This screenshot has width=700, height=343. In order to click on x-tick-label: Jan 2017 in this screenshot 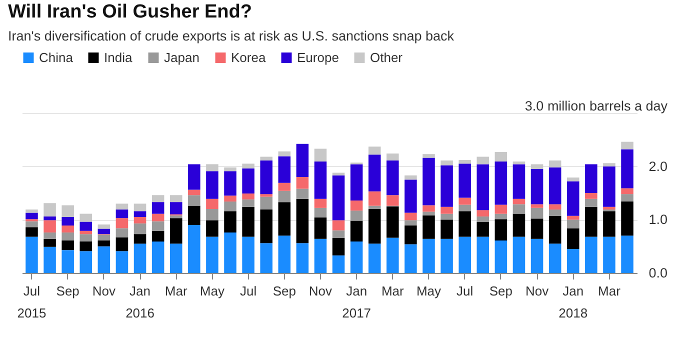, I will do `click(357, 302)`.